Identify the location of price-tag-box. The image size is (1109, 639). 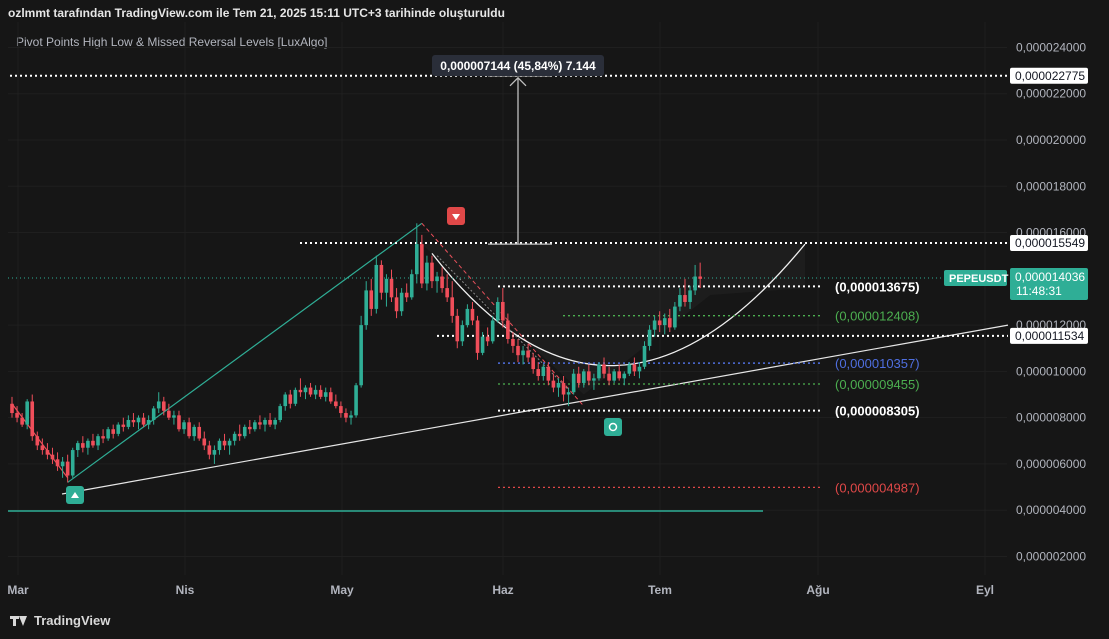
(1049, 75).